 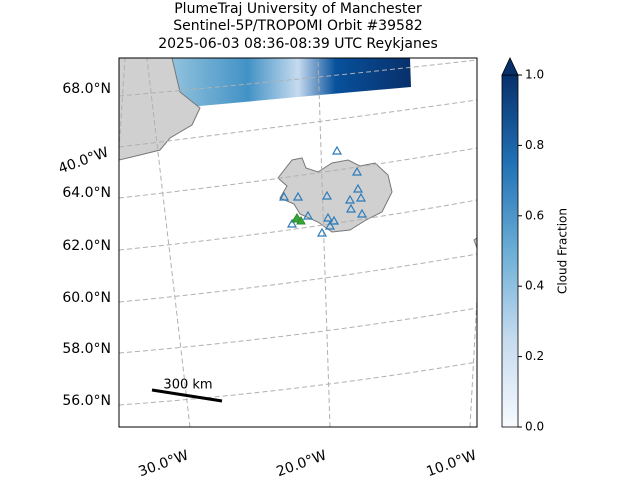 I want to click on lon-label: 20.0°W, so click(x=301, y=463).